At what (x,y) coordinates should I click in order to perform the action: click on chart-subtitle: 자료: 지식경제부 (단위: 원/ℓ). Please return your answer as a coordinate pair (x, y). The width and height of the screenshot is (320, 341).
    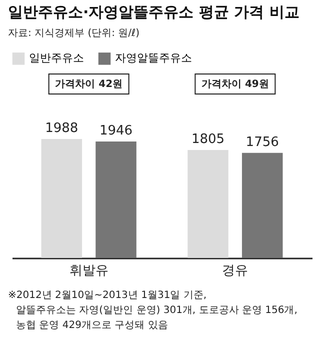
    Looking at the image, I should click on (74, 33).